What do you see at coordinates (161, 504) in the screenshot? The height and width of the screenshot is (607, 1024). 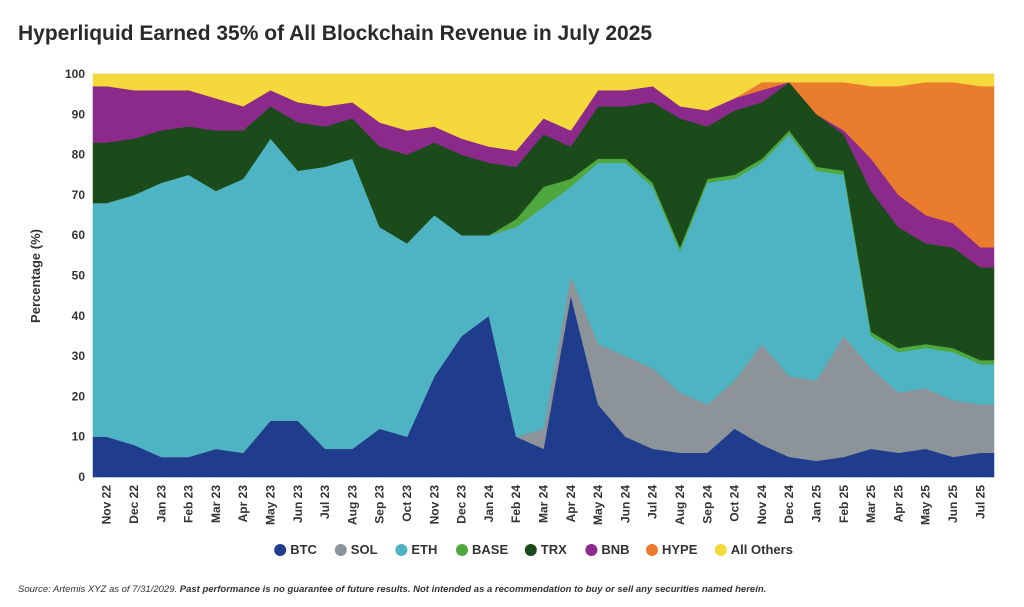 I see `x-tick-label: Jan 23` at bounding box center [161, 504].